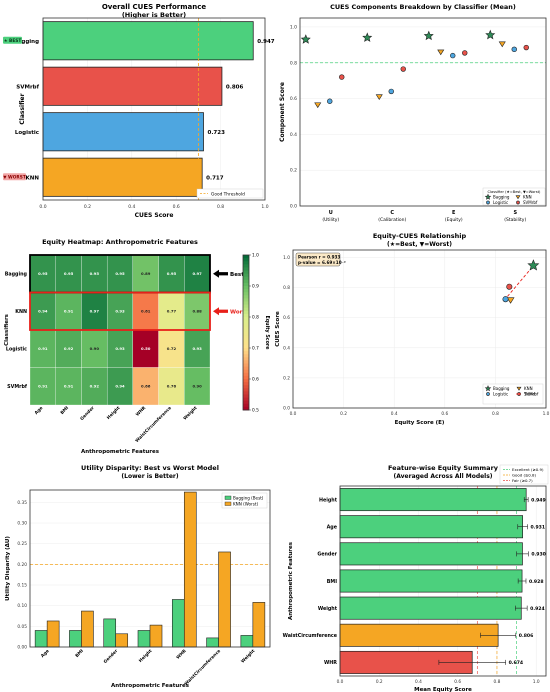 This screenshot has height=692, width=550. Describe the element at coordinates (120, 386) in the screenshot. I see `heatmap-value: 0.94` at that location.